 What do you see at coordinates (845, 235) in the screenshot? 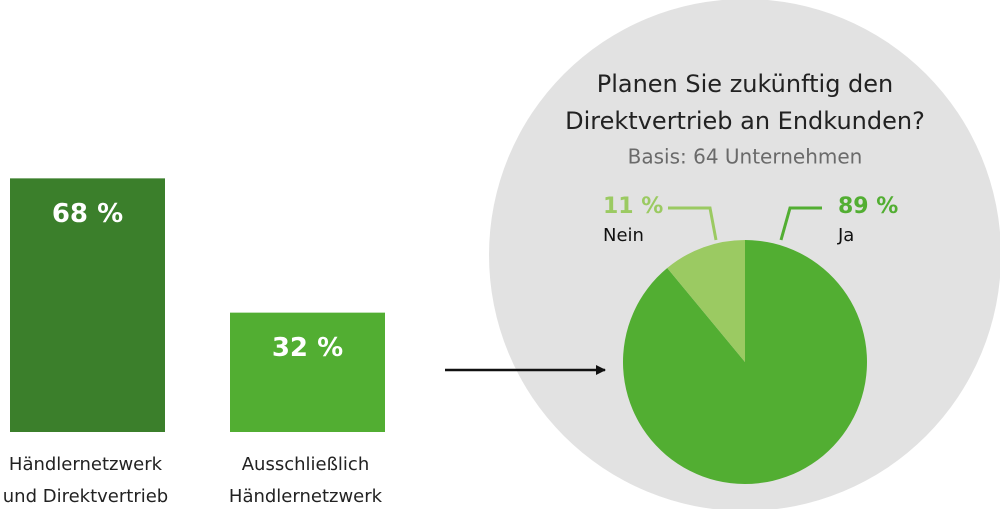
I see `category-label: Ja` at bounding box center [845, 235].